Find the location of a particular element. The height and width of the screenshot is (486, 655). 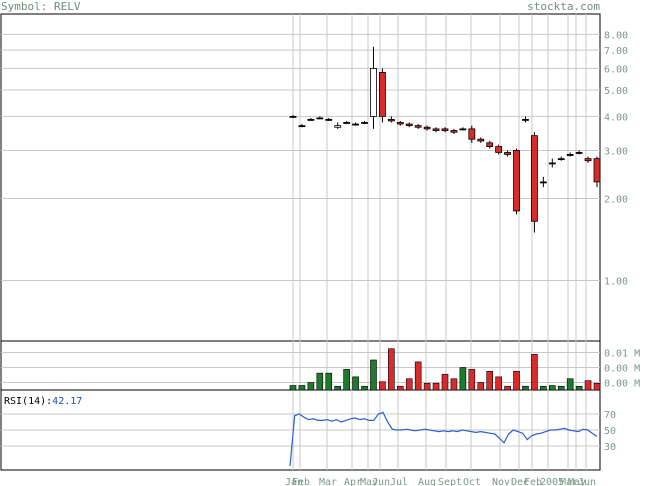

x-tick-label: Aug is located at coordinates (427, 481).